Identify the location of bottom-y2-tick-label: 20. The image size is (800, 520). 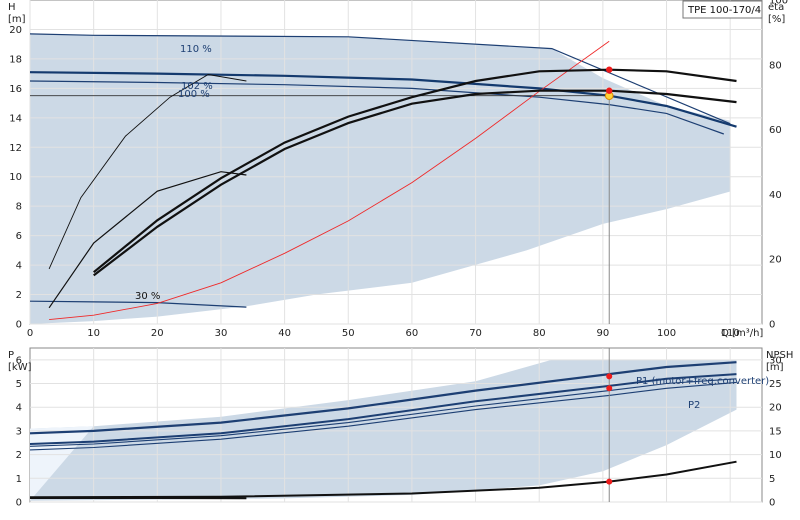
(775, 408).